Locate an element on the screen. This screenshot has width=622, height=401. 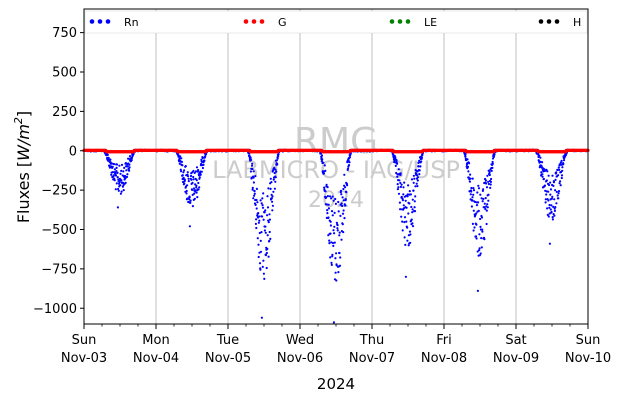
legend: Rn G LE H is located at coordinates (336, 22).